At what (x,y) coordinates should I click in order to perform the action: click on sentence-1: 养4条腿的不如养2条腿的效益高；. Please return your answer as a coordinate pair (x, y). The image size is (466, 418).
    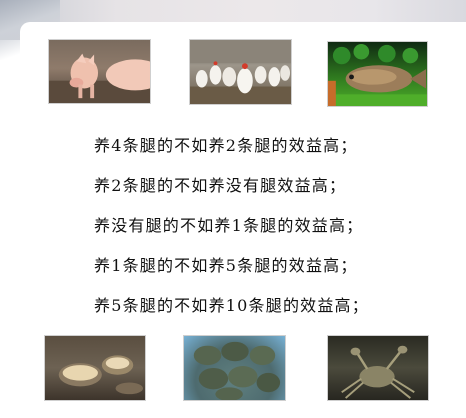
    Looking at the image, I should click on (226, 145).